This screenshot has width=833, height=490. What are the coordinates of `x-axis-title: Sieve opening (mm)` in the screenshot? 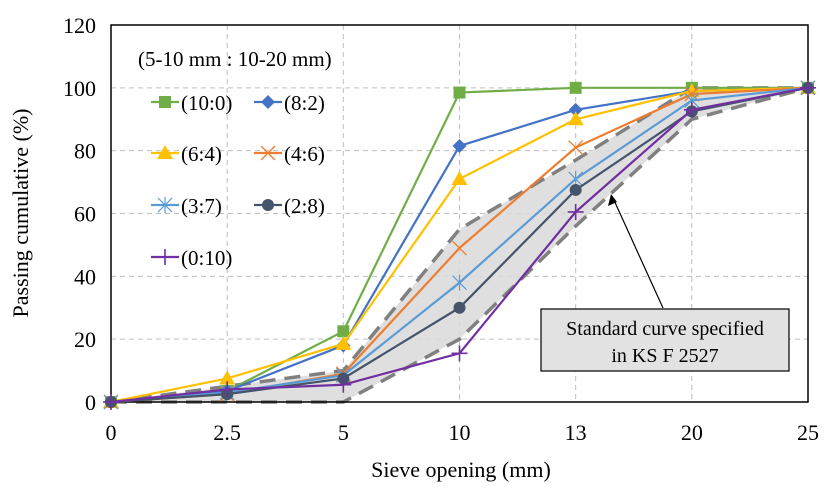 It's located at (461, 469).